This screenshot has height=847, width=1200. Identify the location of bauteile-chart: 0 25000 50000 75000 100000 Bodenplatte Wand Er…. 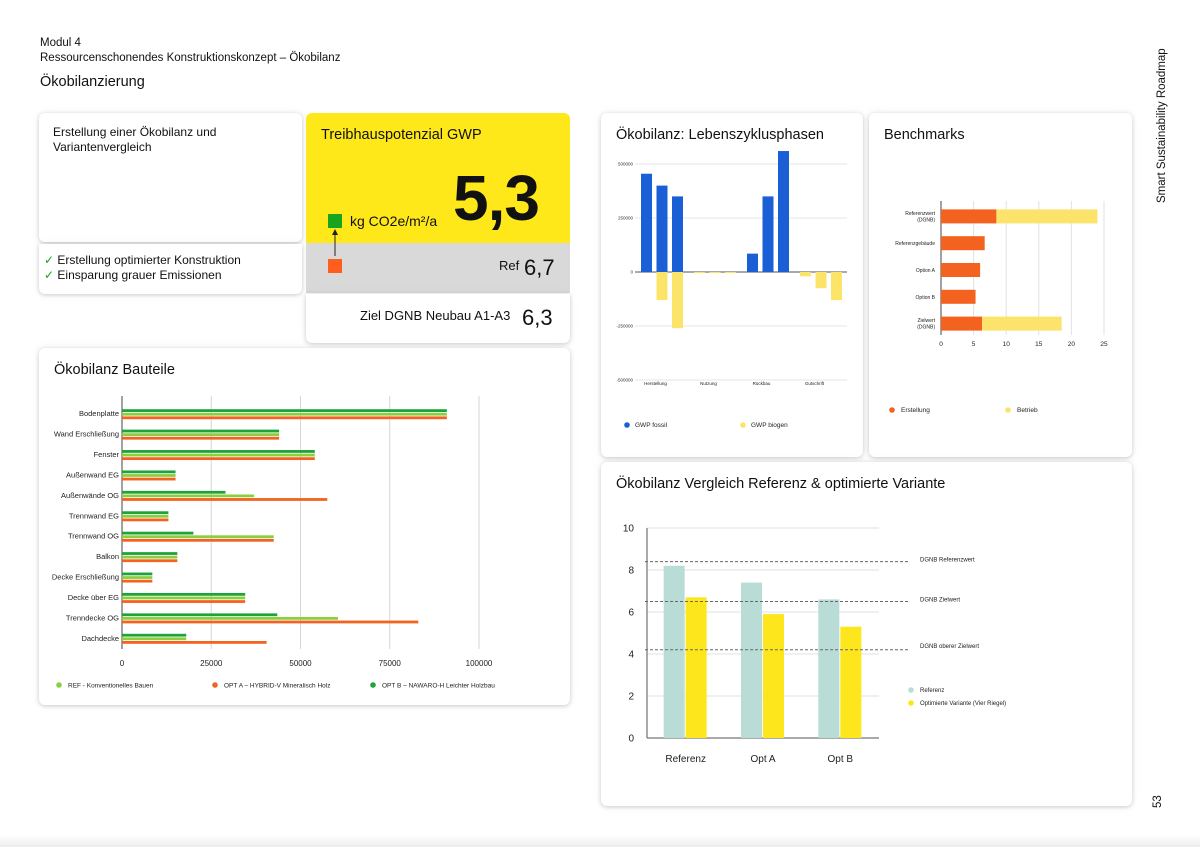
(273, 543).